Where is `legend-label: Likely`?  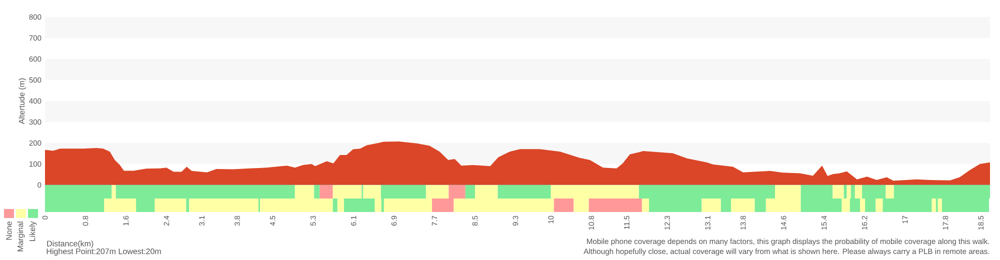
legend-label: Likely is located at coordinates (33, 231).